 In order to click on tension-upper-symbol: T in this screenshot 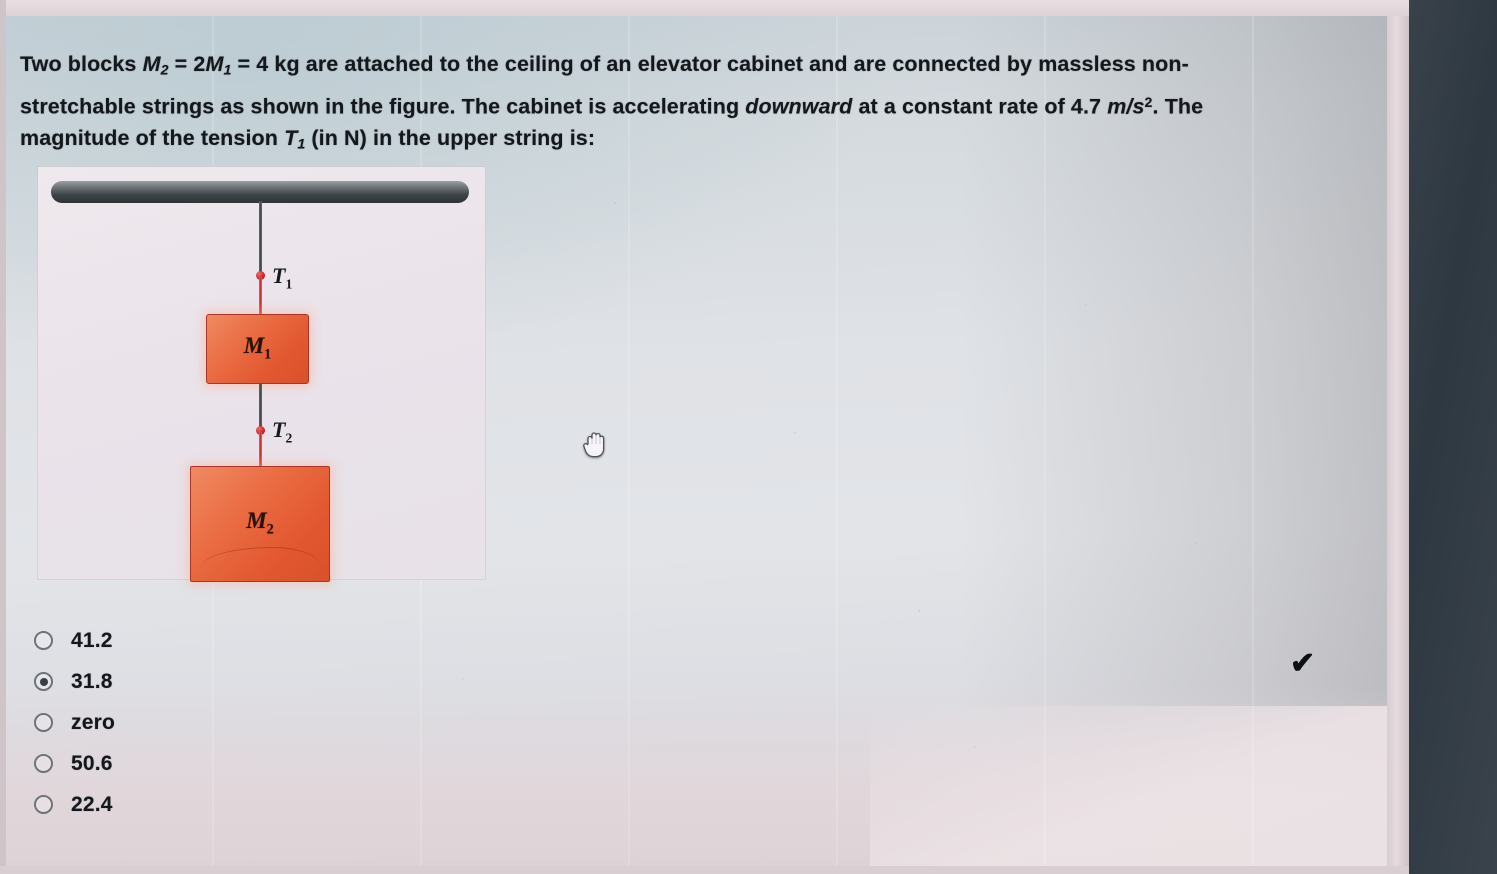, I will do `click(279, 275)`.